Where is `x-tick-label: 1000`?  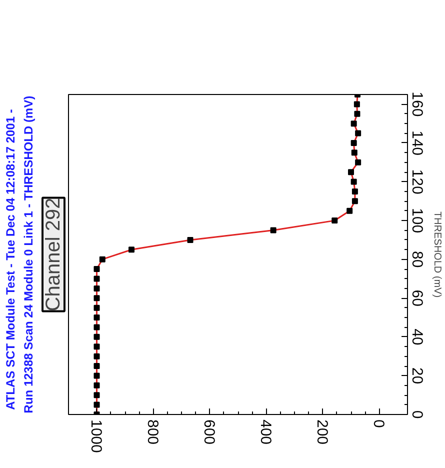
x-tick-label: 1000 is located at coordinates (95, 436).